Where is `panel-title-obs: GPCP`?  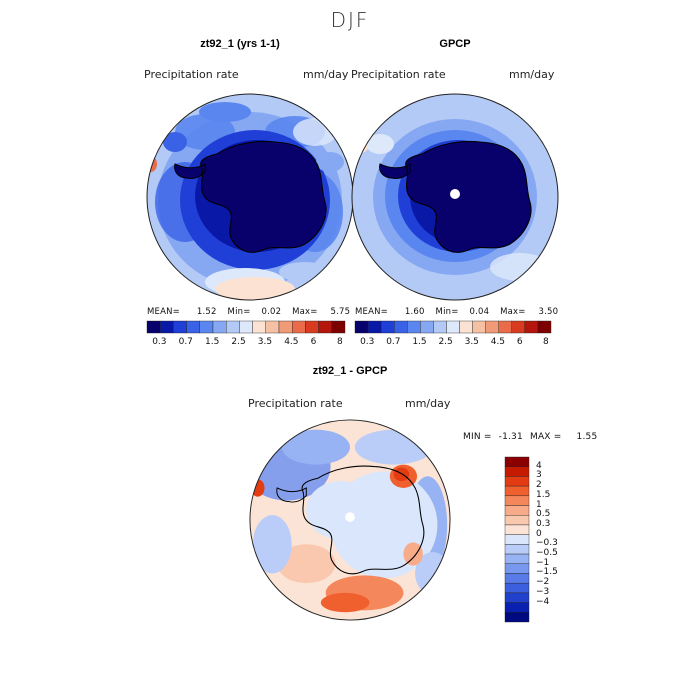
panel-title-obs: GPCP is located at coordinates (455, 44).